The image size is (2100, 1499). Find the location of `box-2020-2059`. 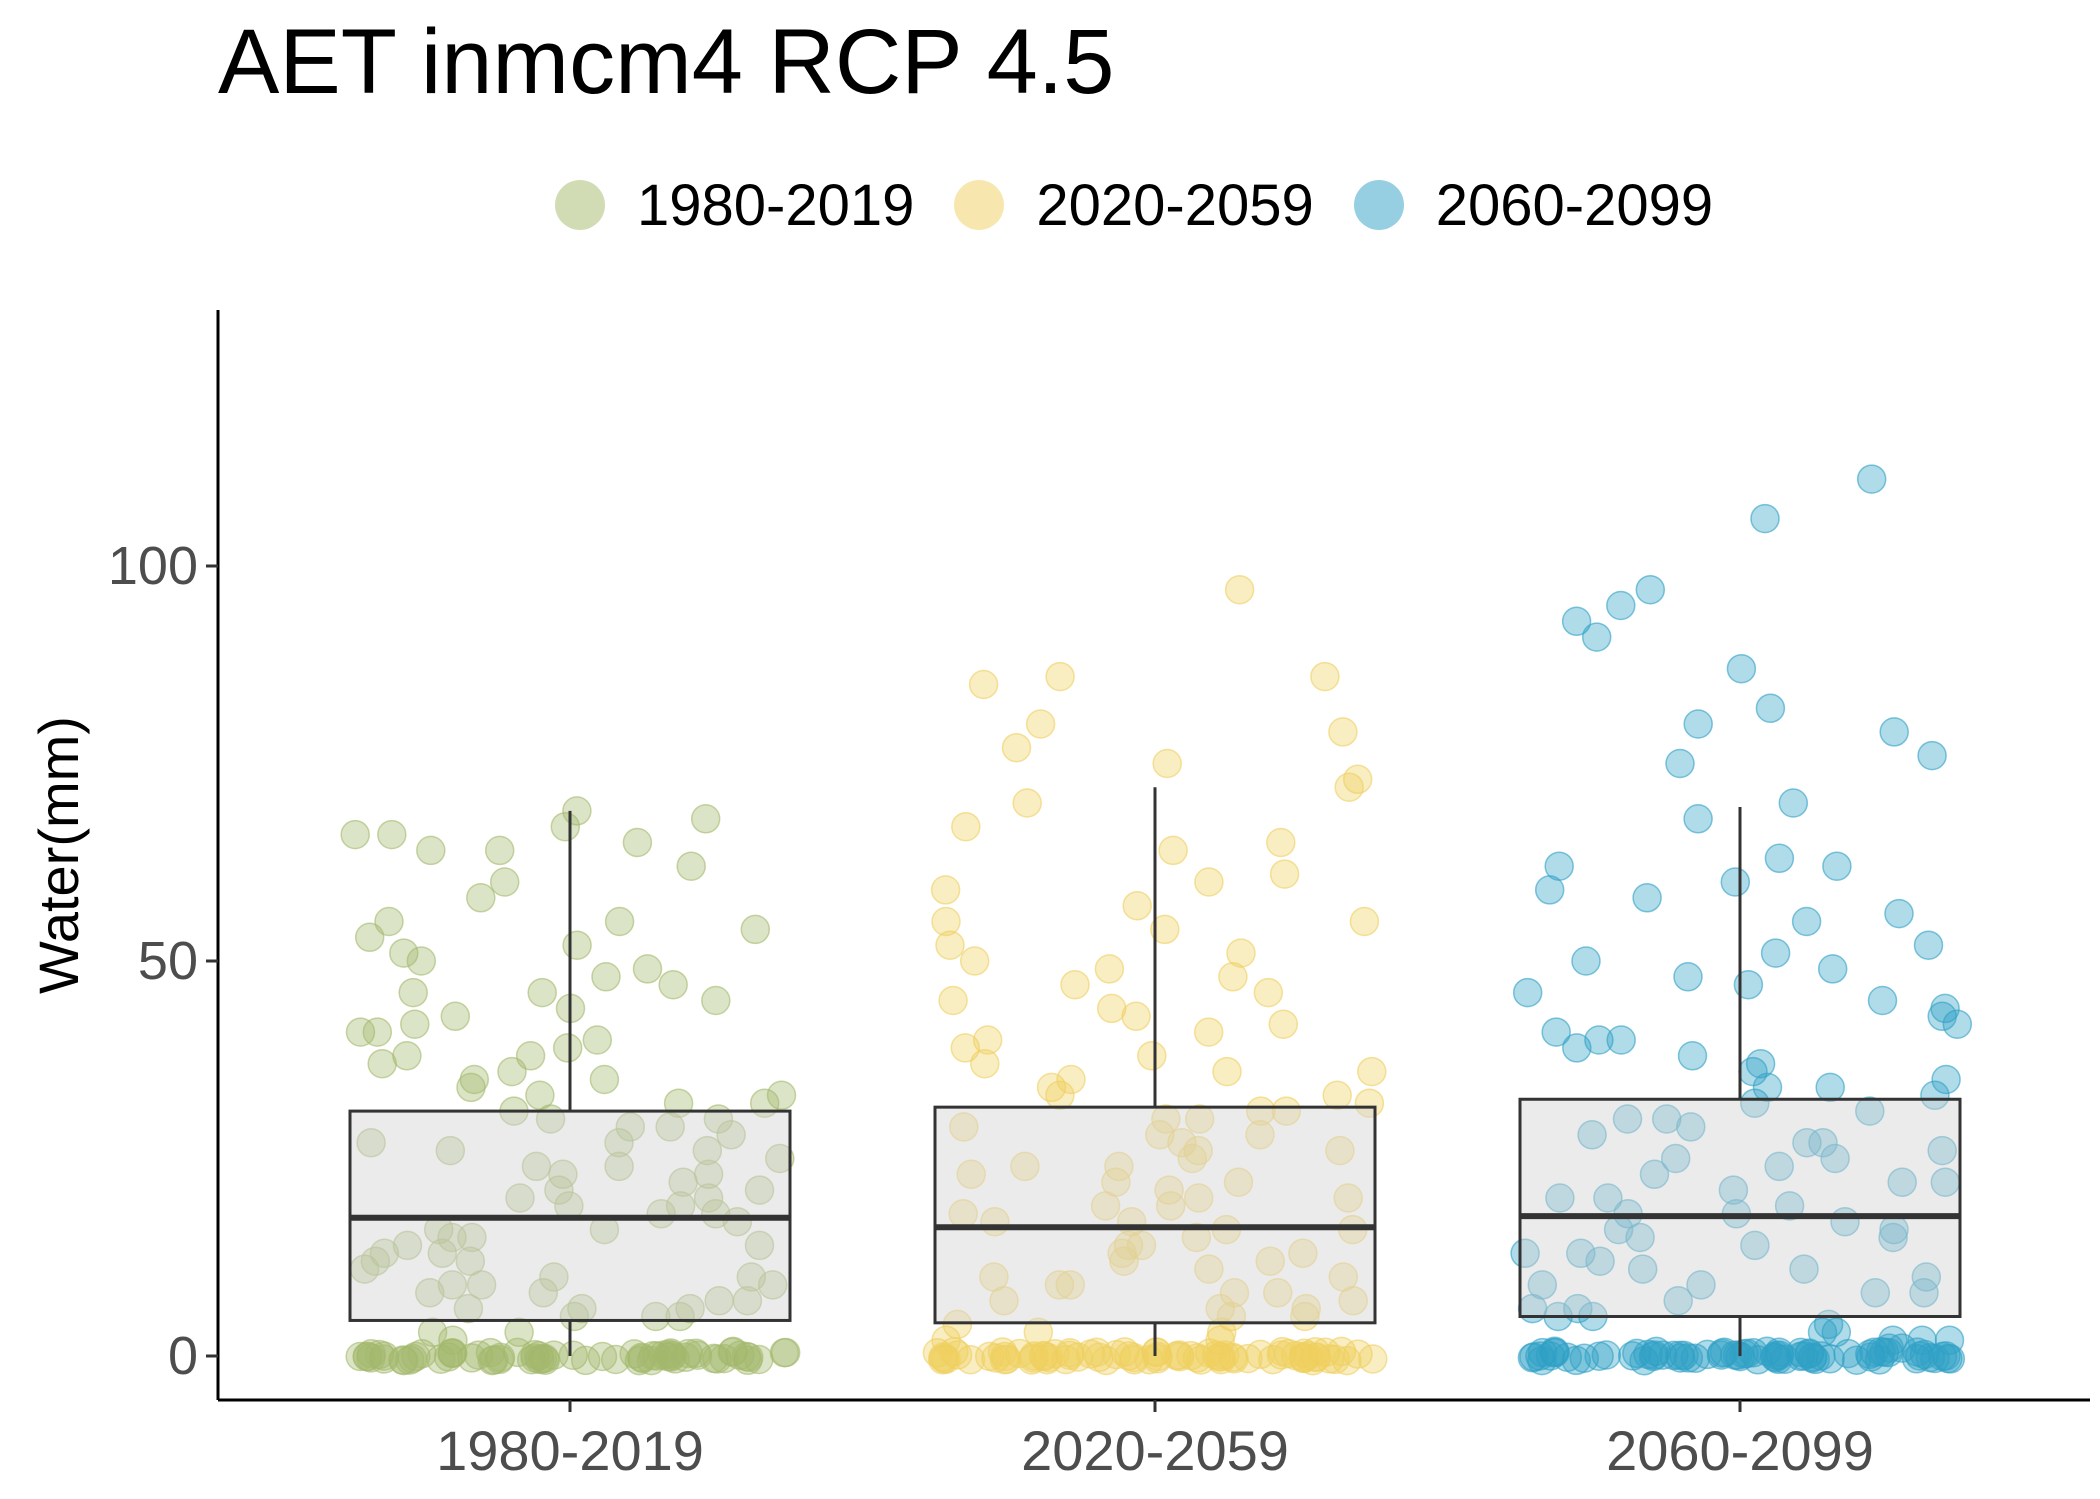

box-2020-2059 is located at coordinates (1155, 1215).